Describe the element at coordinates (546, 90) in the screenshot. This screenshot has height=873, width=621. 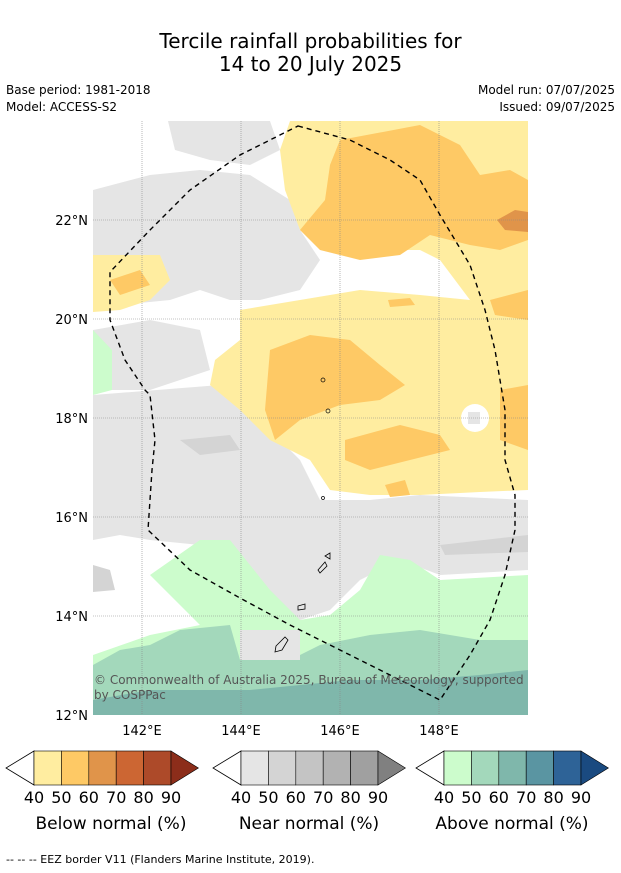
I see `model-run: Model run: 07/07/2025` at that location.